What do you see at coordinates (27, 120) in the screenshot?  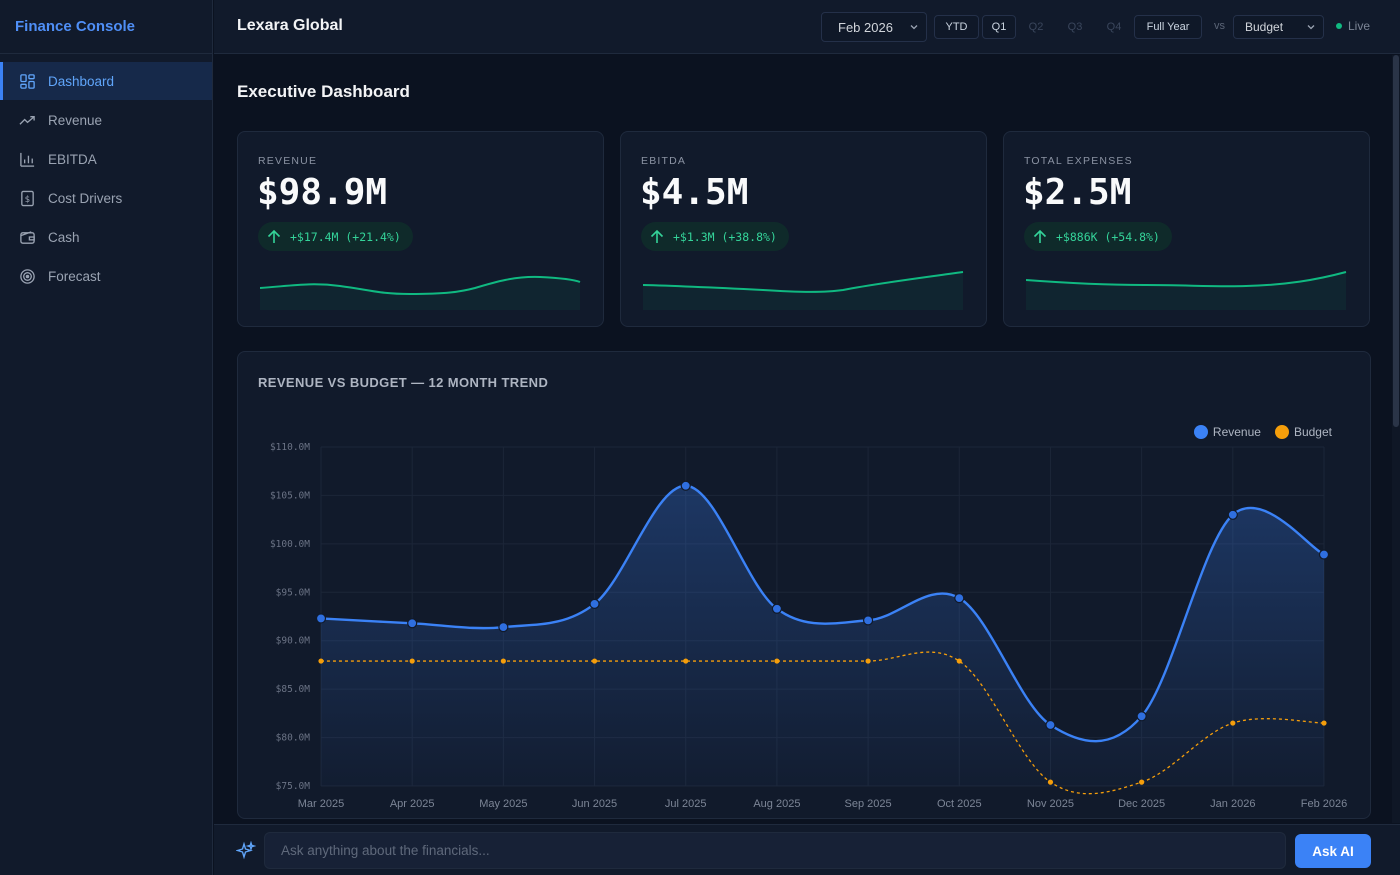 I see `trending-up-icon` at bounding box center [27, 120].